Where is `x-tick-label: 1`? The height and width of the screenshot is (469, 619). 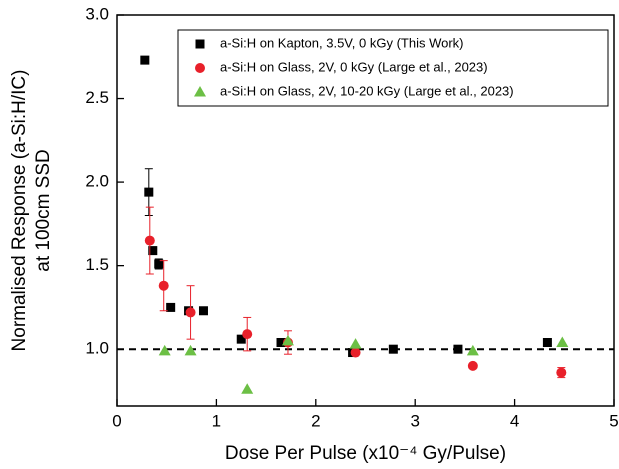 x-tick-label: 1 is located at coordinates (216, 420).